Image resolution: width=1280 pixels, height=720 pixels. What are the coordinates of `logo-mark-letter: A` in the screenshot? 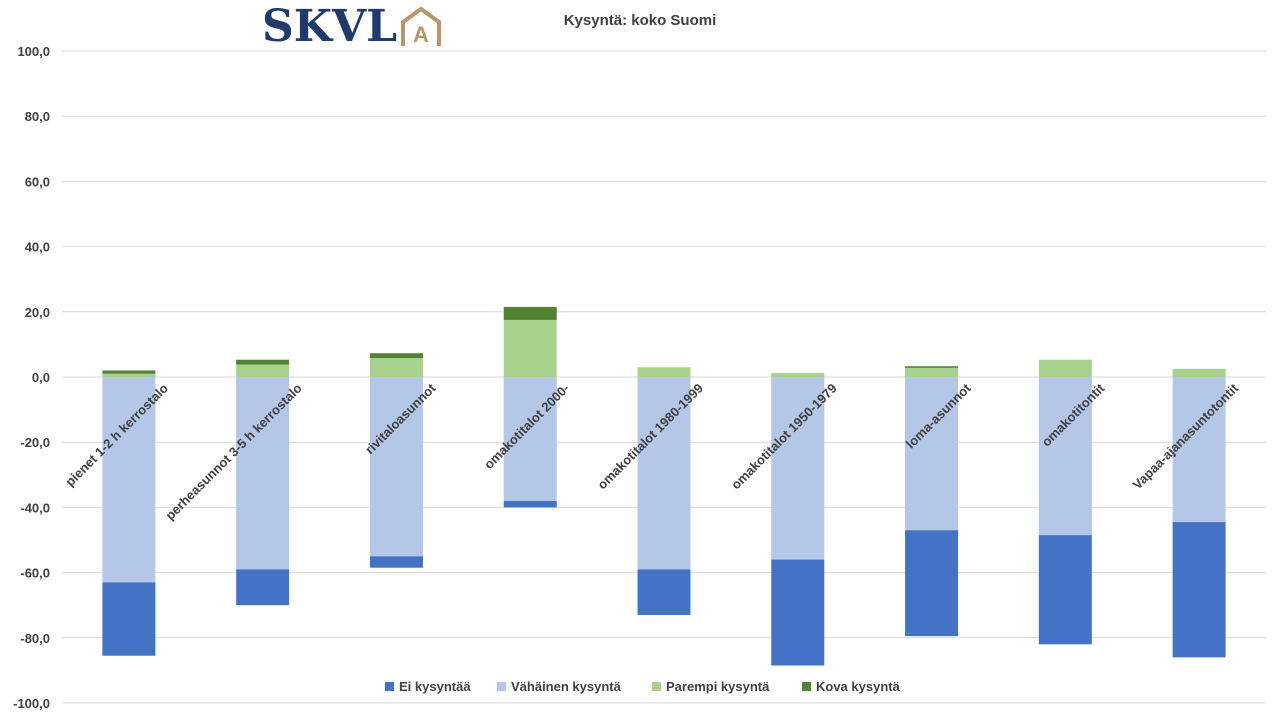 It's located at (421, 34).